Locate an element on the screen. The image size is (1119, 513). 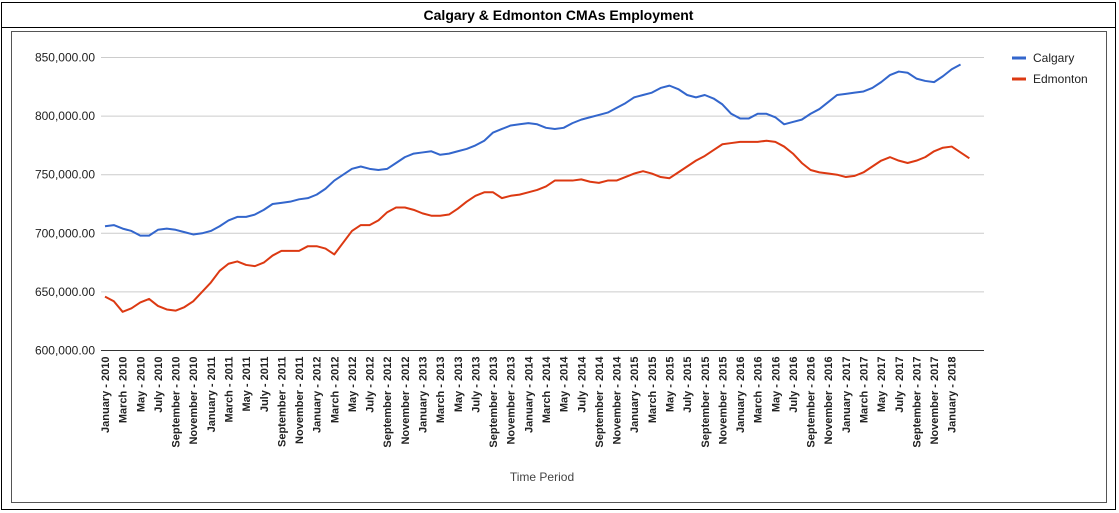
y-tick-label: 850,000.00 is located at coordinates (65, 58).